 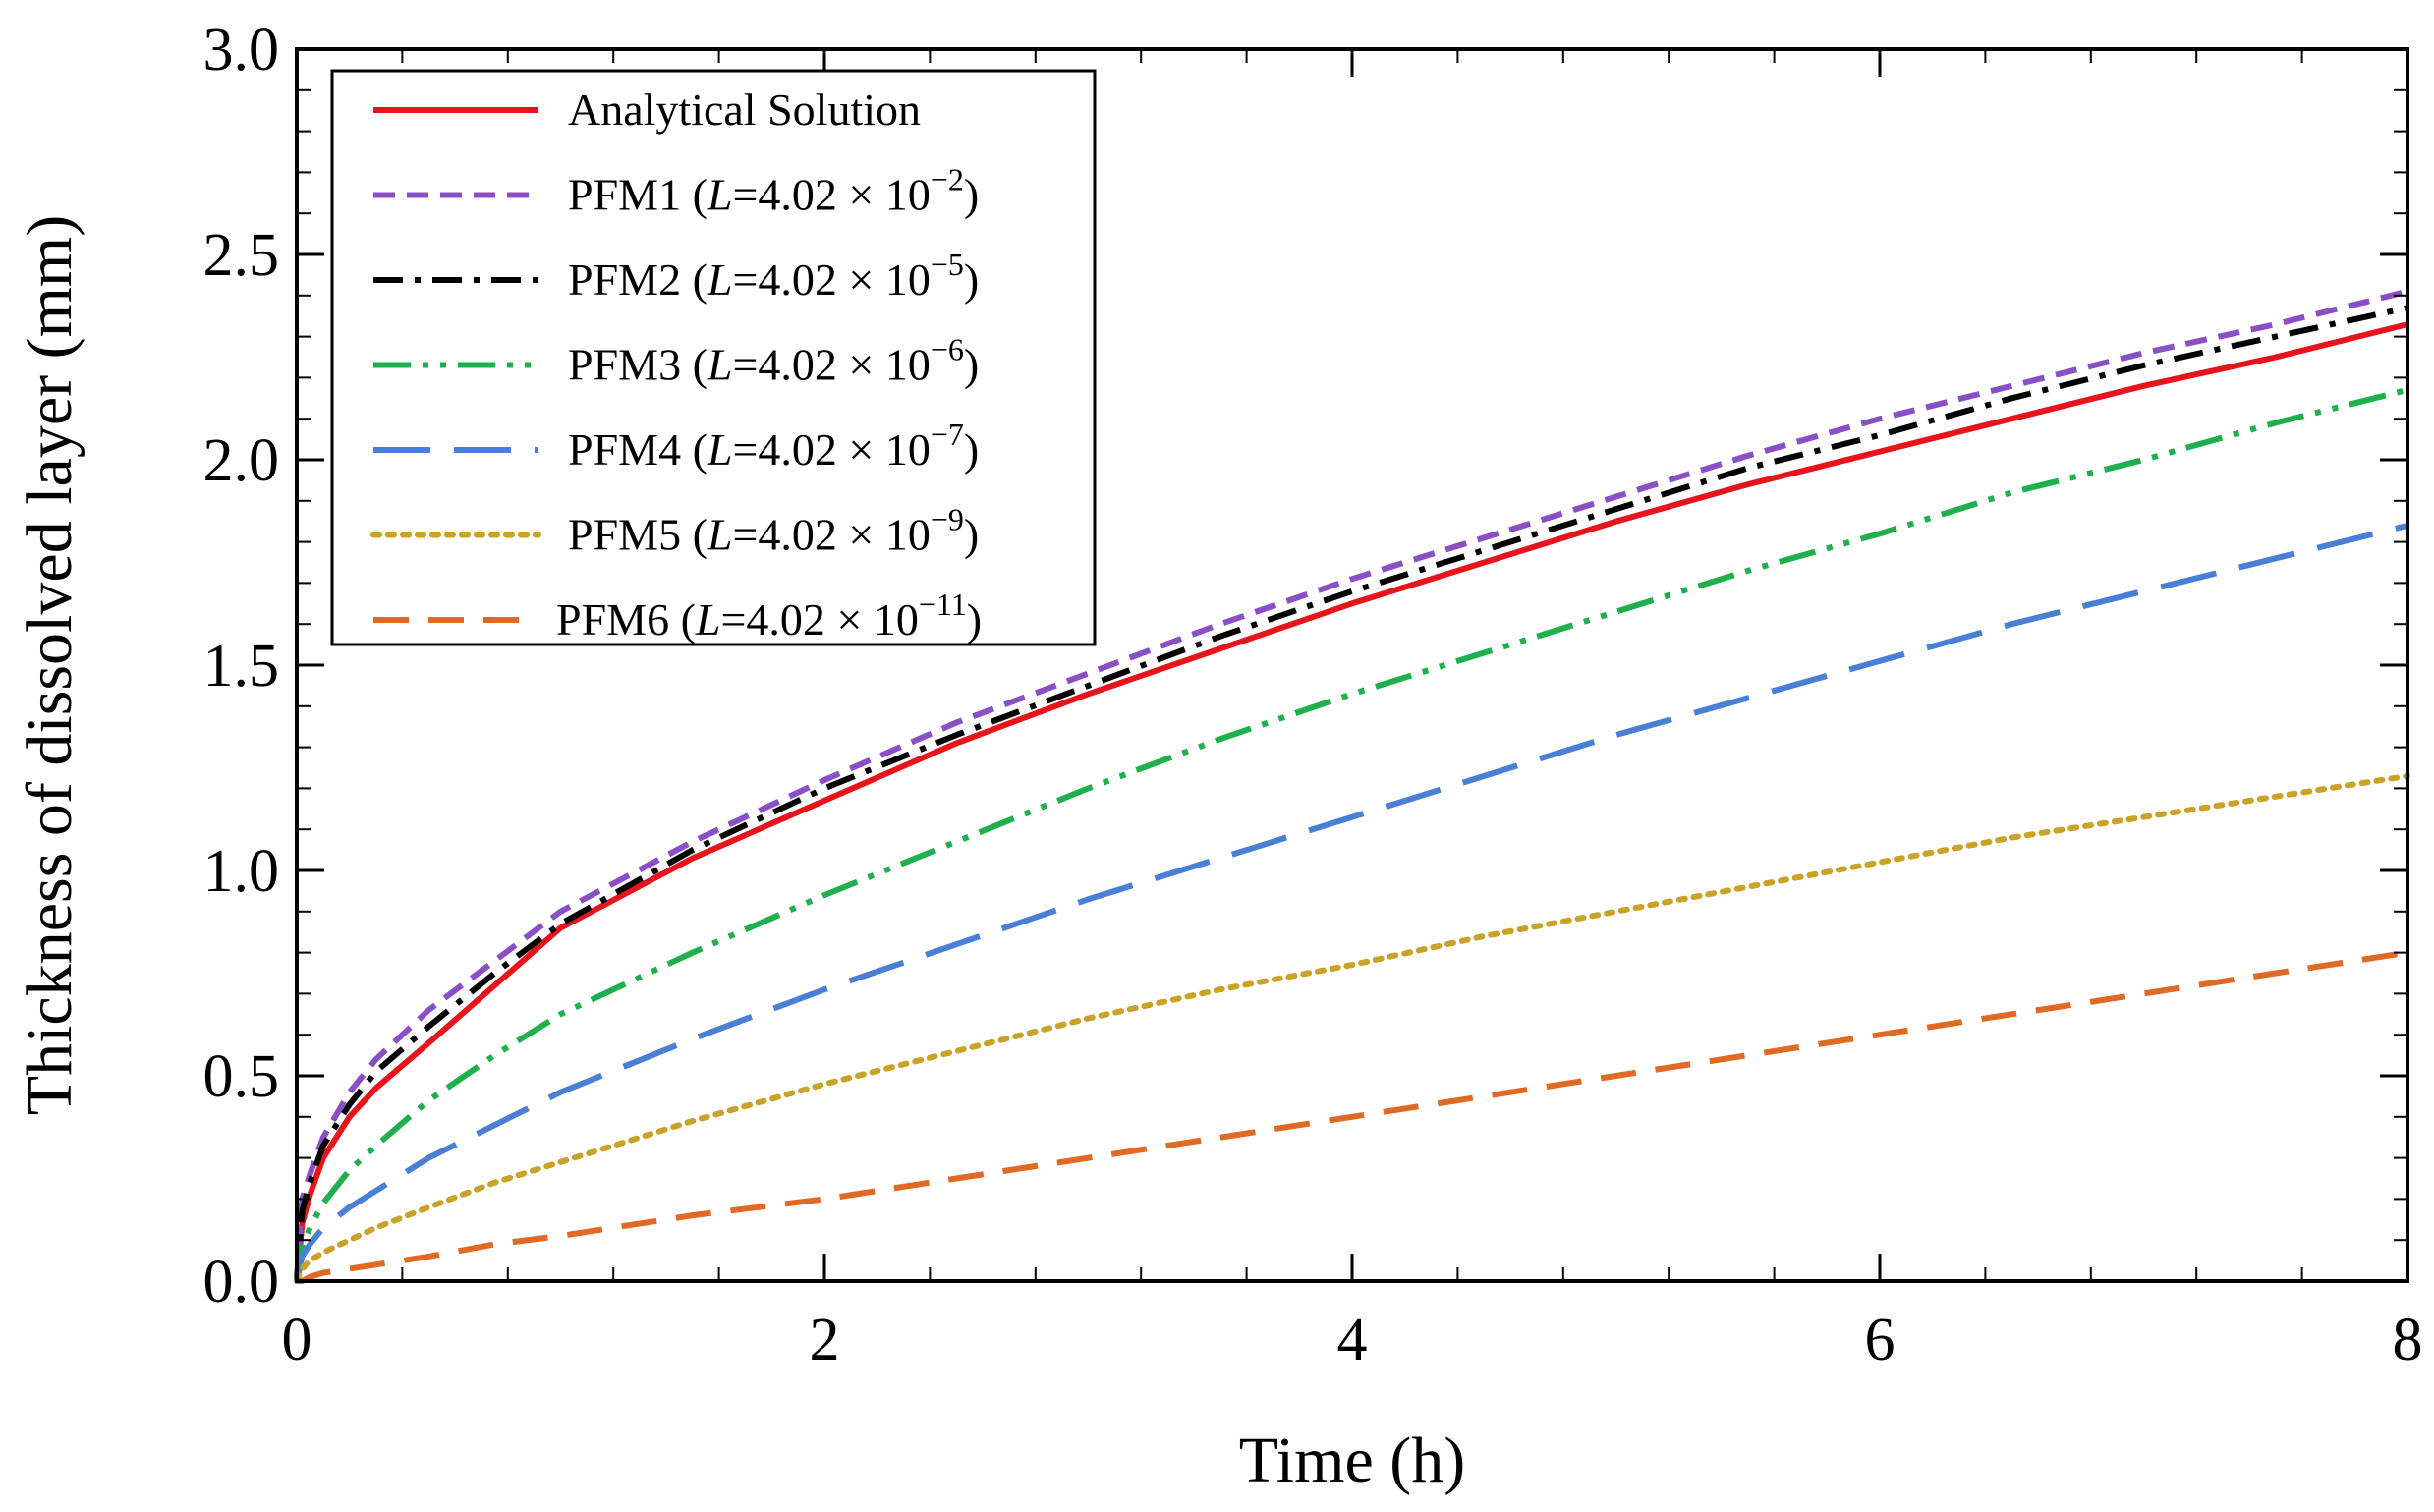 What do you see at coordinates (773, 531) in the screenshot?
I see `legend-label-6: PFM5 (L=4.02 × 10−9)` at bounding box center [773, 531].